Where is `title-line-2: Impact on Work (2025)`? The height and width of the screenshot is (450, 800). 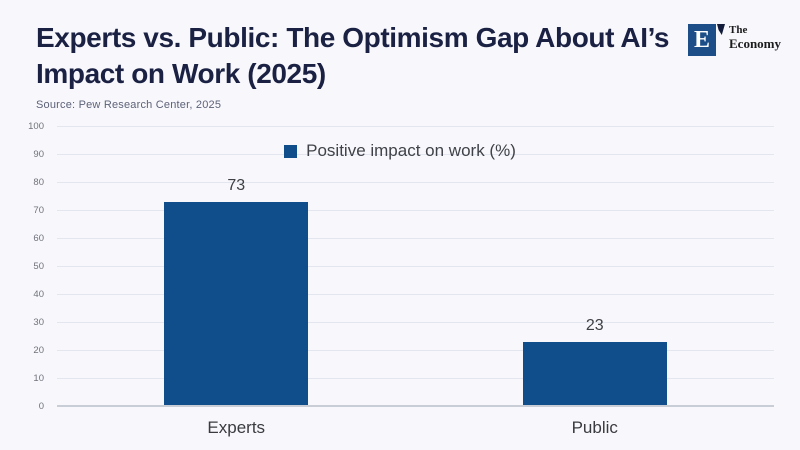 title-line-2: Impact on Work (2025) is located at coordinates (181, 73).